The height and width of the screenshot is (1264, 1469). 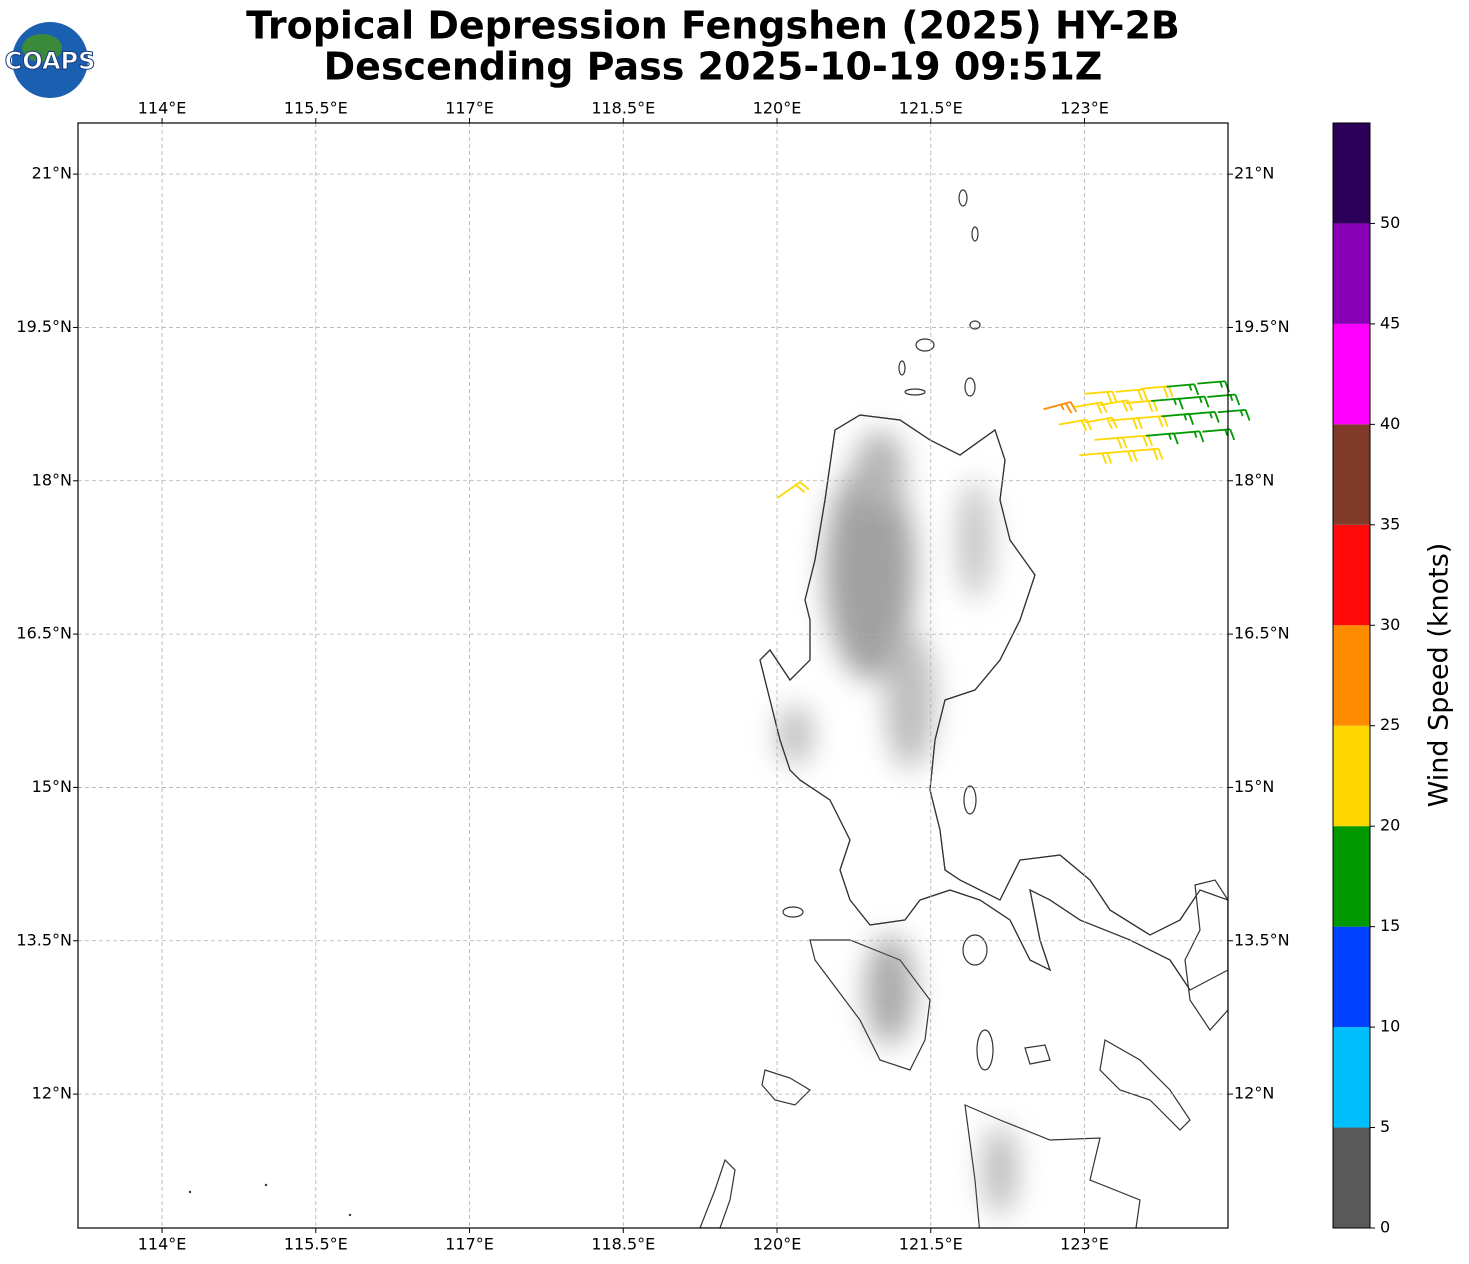 What do you see at coordinates (1385, 1126) in the screenshot?
I see `colorbar-tick-label: 5` at bounding box center [1385, 1126].